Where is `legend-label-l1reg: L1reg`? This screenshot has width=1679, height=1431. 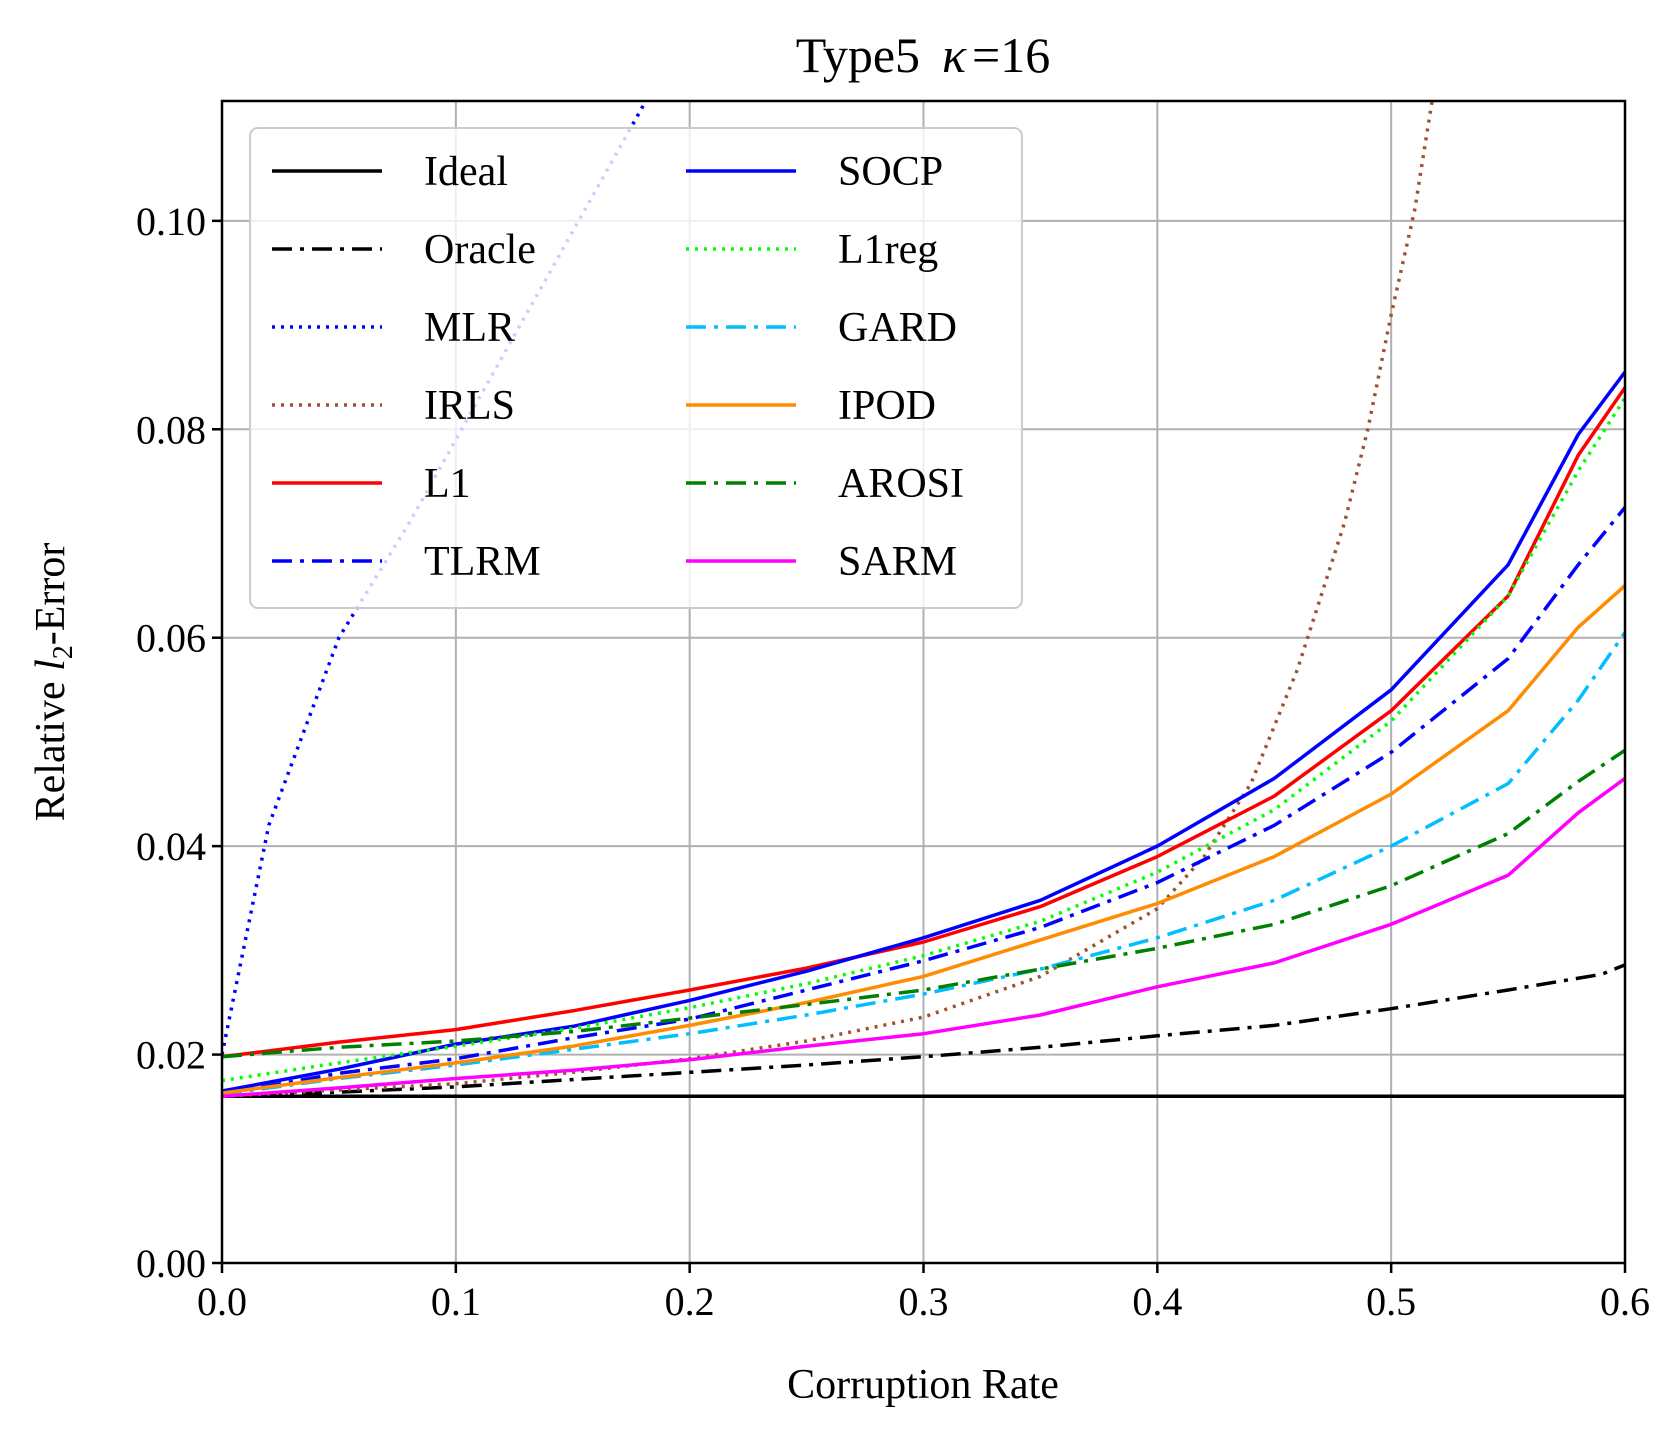 legend-label-l1reg: L1reg is located at coordinates (888, 250).